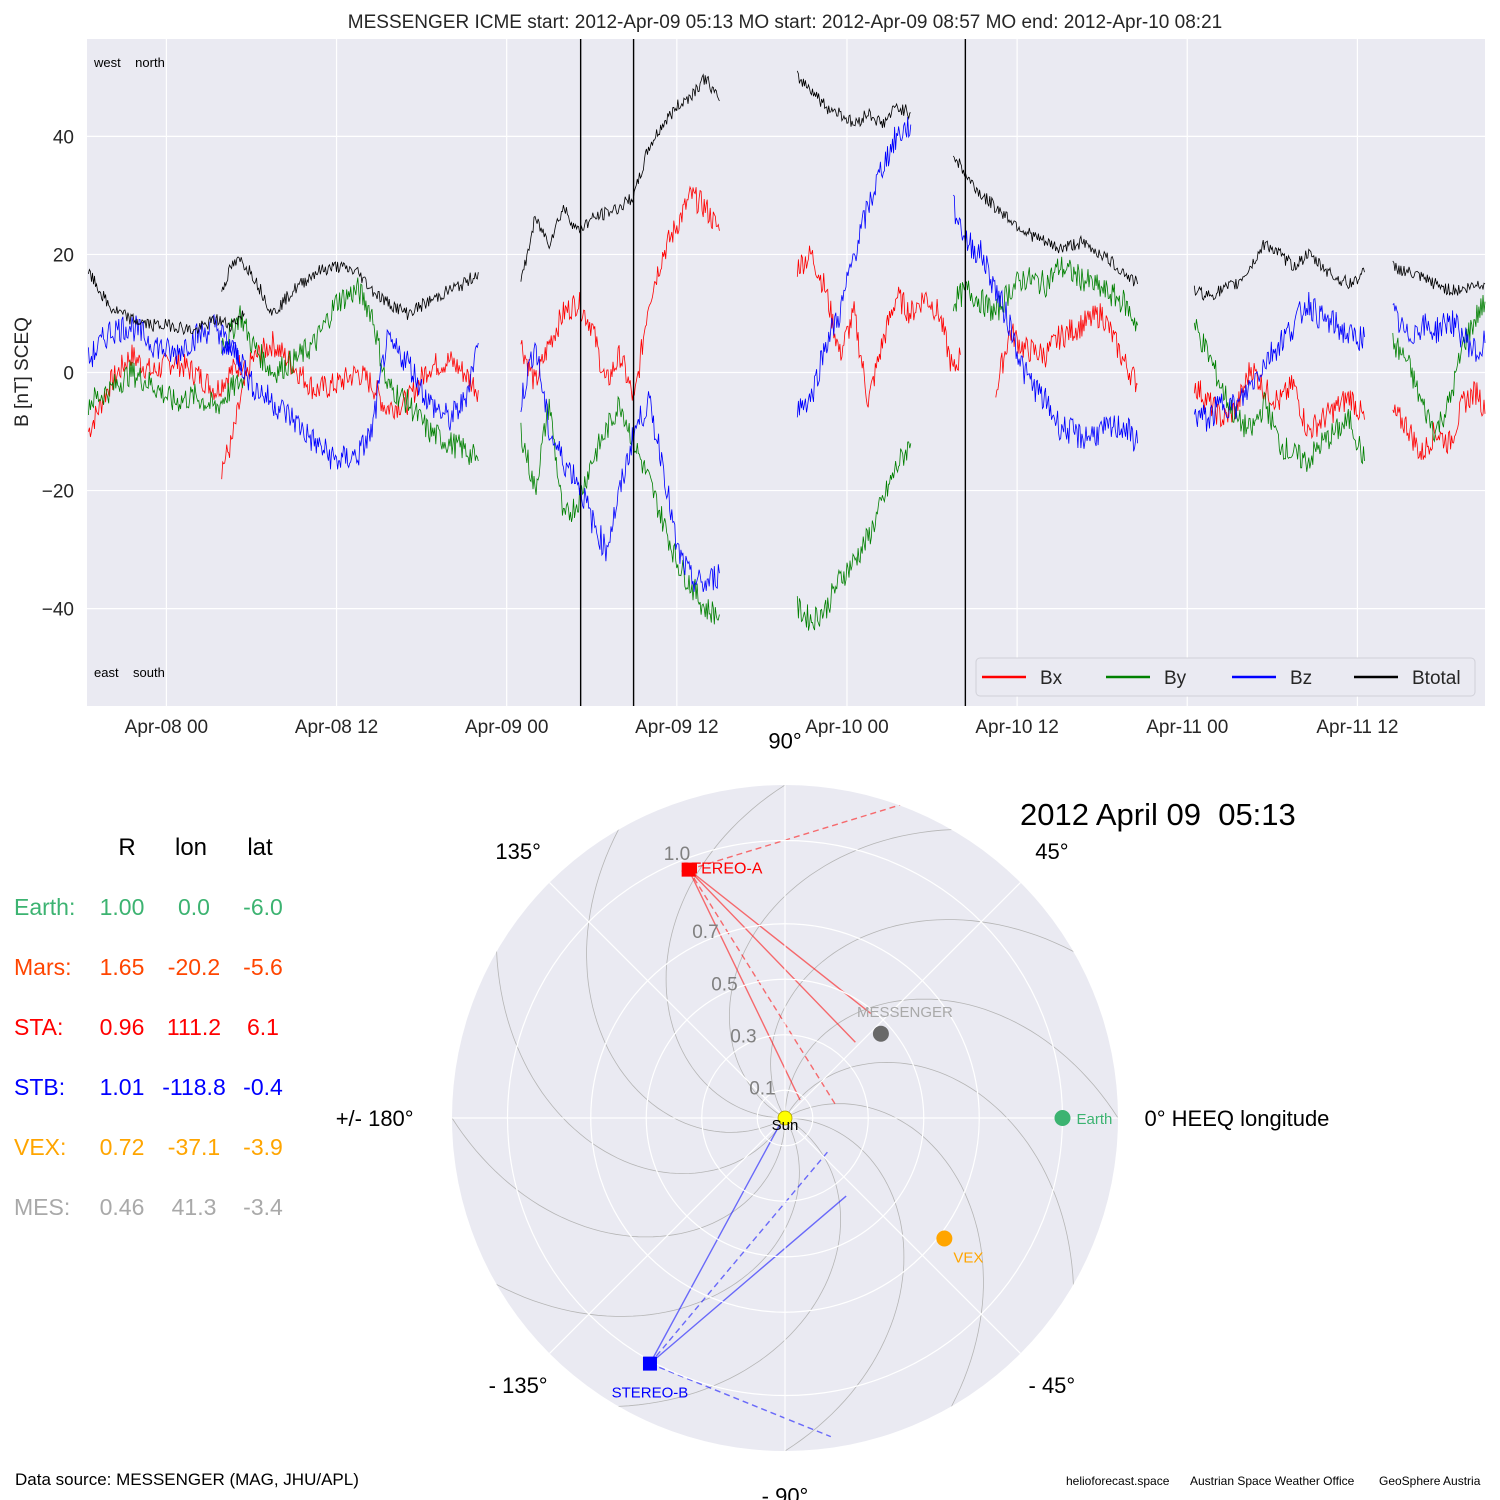 This screenshot has height=1500, width=1500. What do you see at coordinates (785, 1118) in the screenshot?
I see `body-marker-sun` at bounding box center [785, 1118].